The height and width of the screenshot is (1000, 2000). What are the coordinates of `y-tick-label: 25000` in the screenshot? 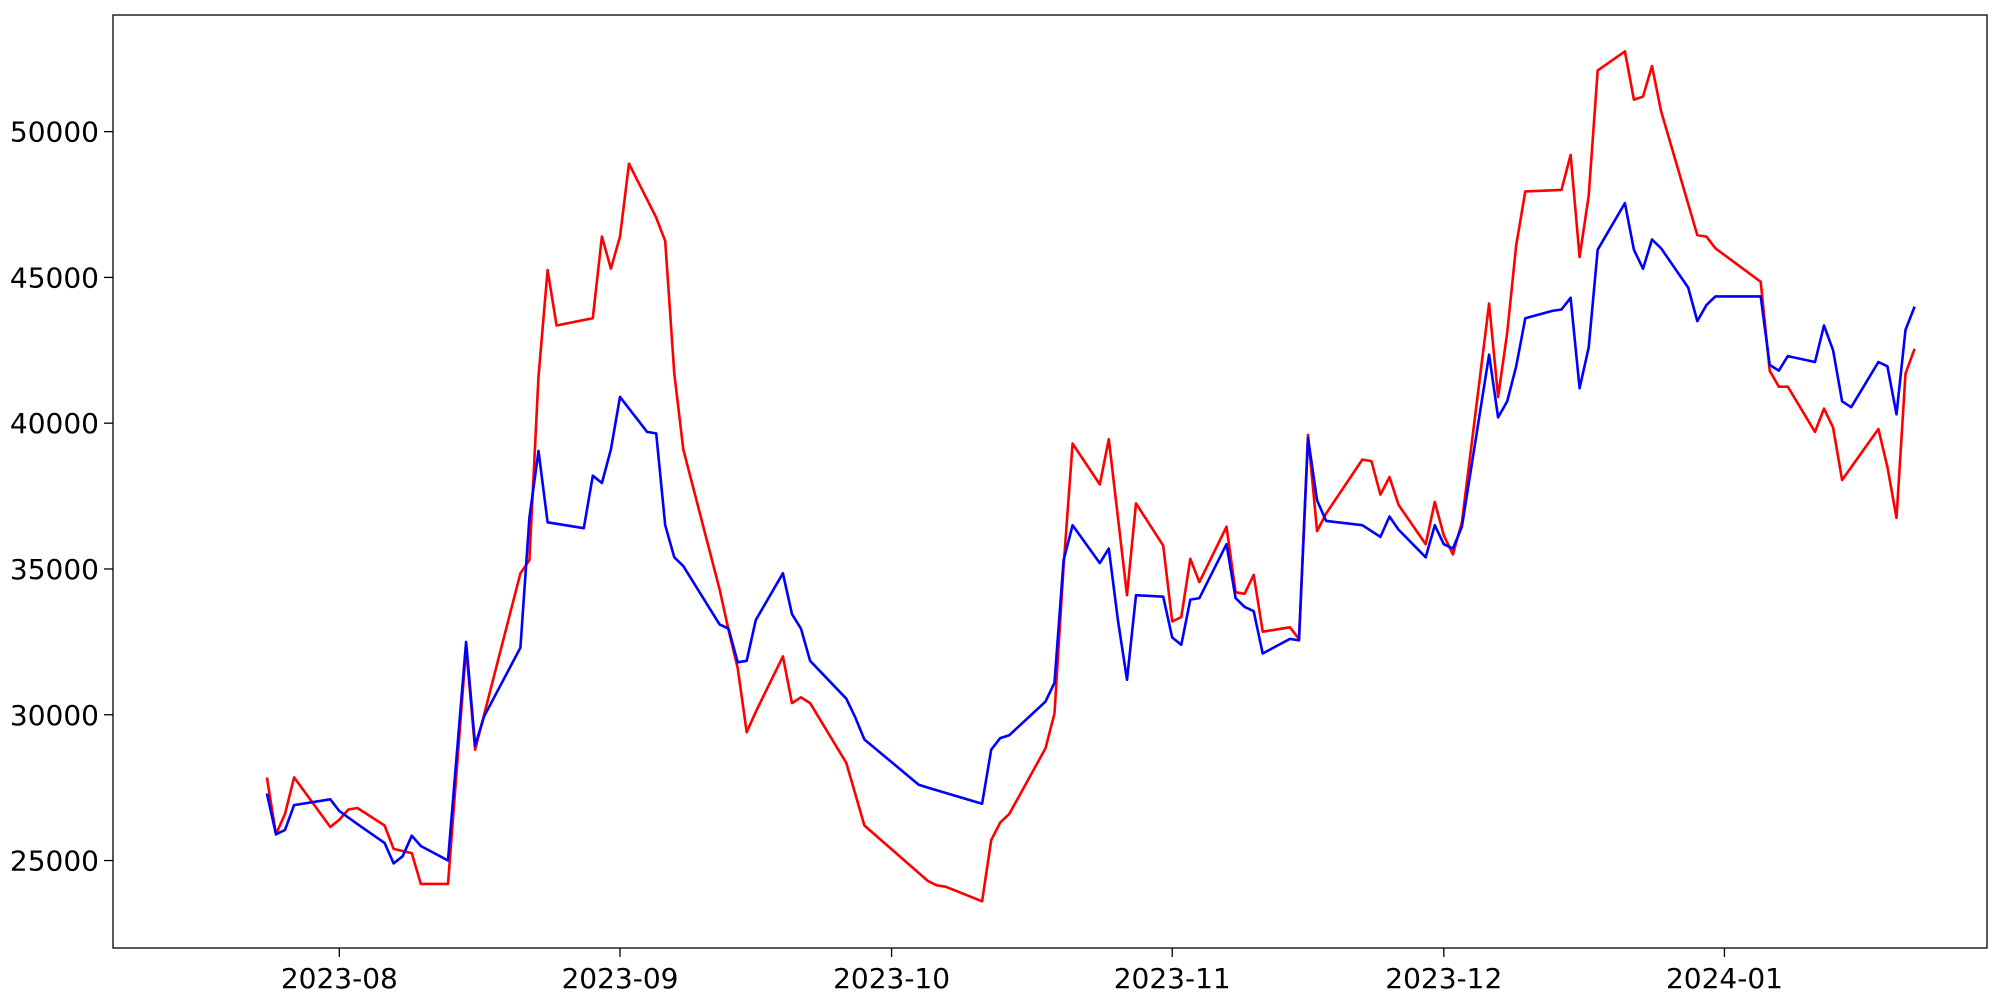 It's located at (54, 861).